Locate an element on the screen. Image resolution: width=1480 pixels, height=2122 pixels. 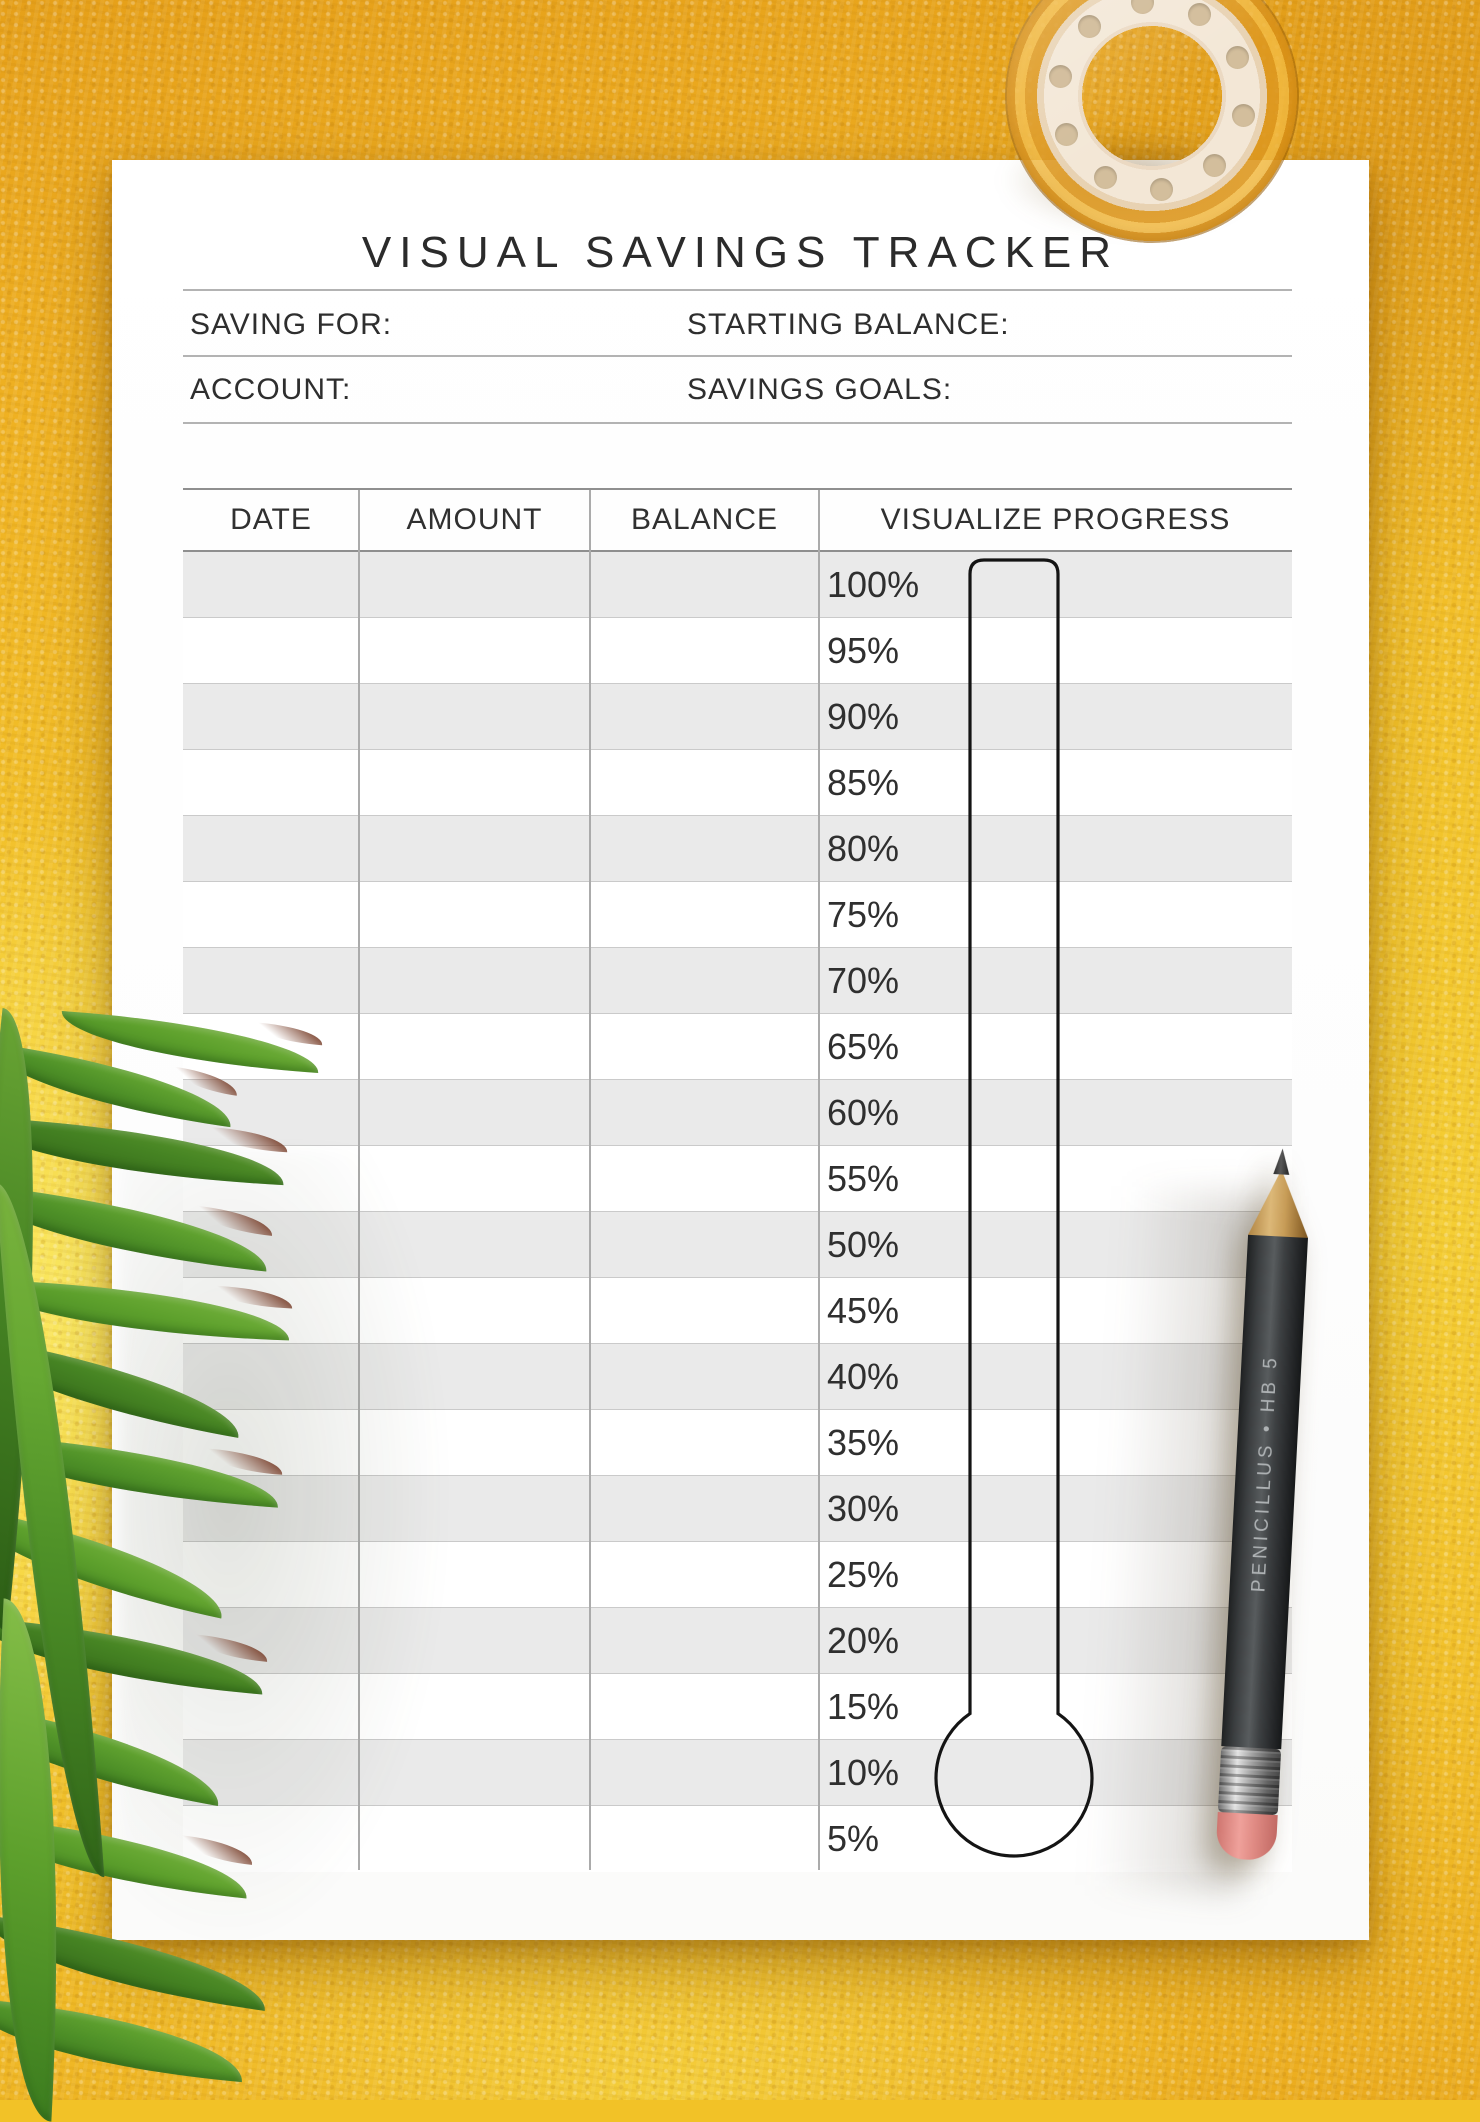
tape-roll is located at coordinates (1152, 121).